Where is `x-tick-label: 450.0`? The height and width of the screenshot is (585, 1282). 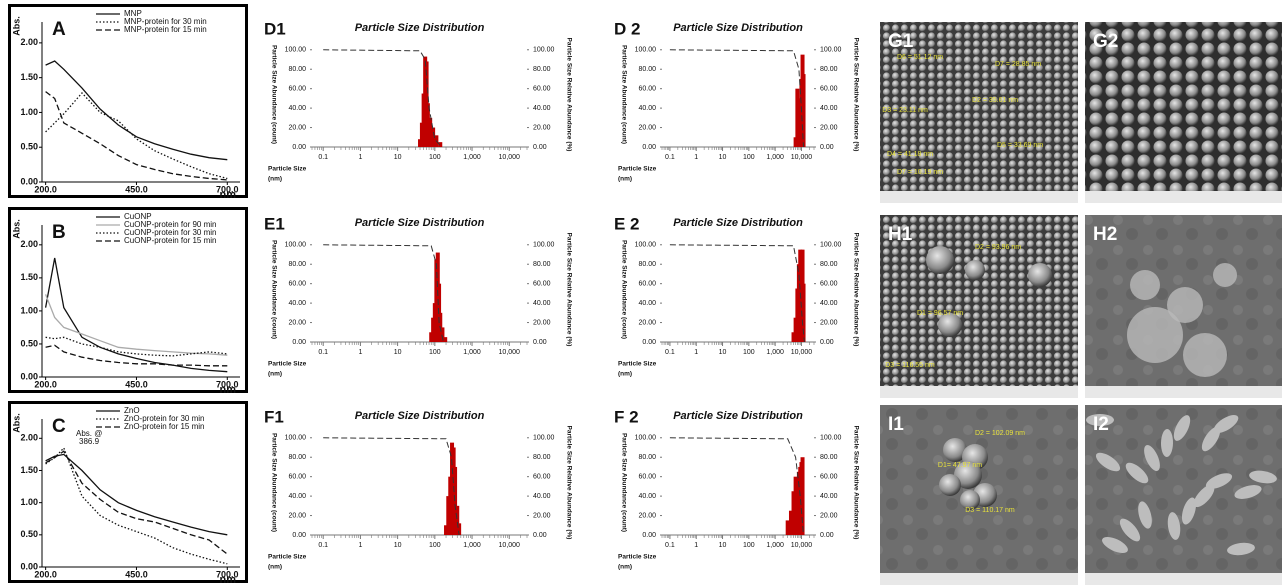 x-tick-label: 450.0 is located at coordinates (136, 189).